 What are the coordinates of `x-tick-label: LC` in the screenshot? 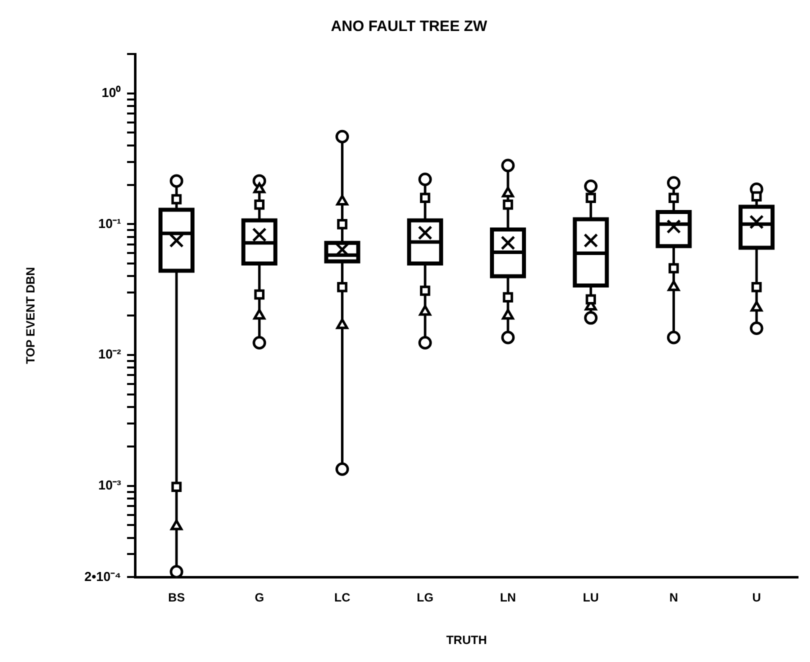 It's located at (342, 597).